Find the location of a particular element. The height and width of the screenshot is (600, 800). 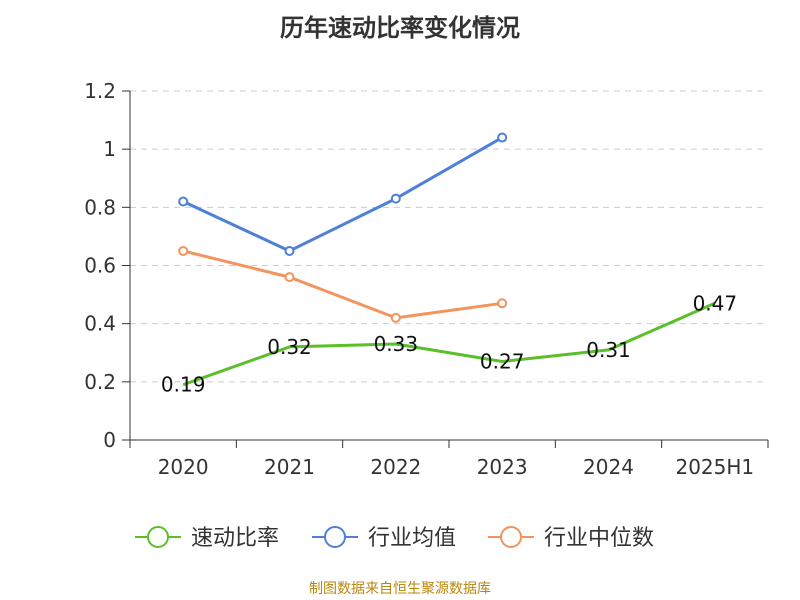

y-tick-label: 1 is located at coordinates (109, 149).